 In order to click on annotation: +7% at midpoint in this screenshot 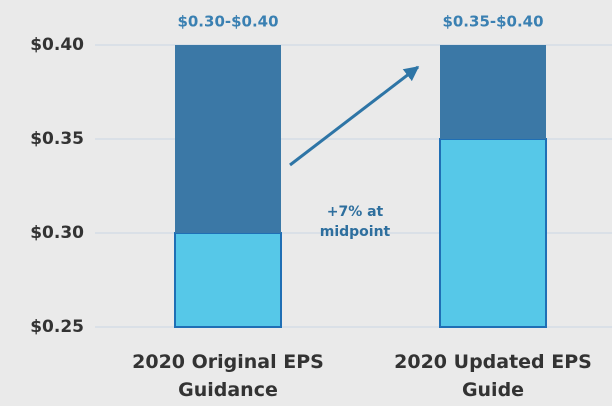, I will do `click(355, 222)`.